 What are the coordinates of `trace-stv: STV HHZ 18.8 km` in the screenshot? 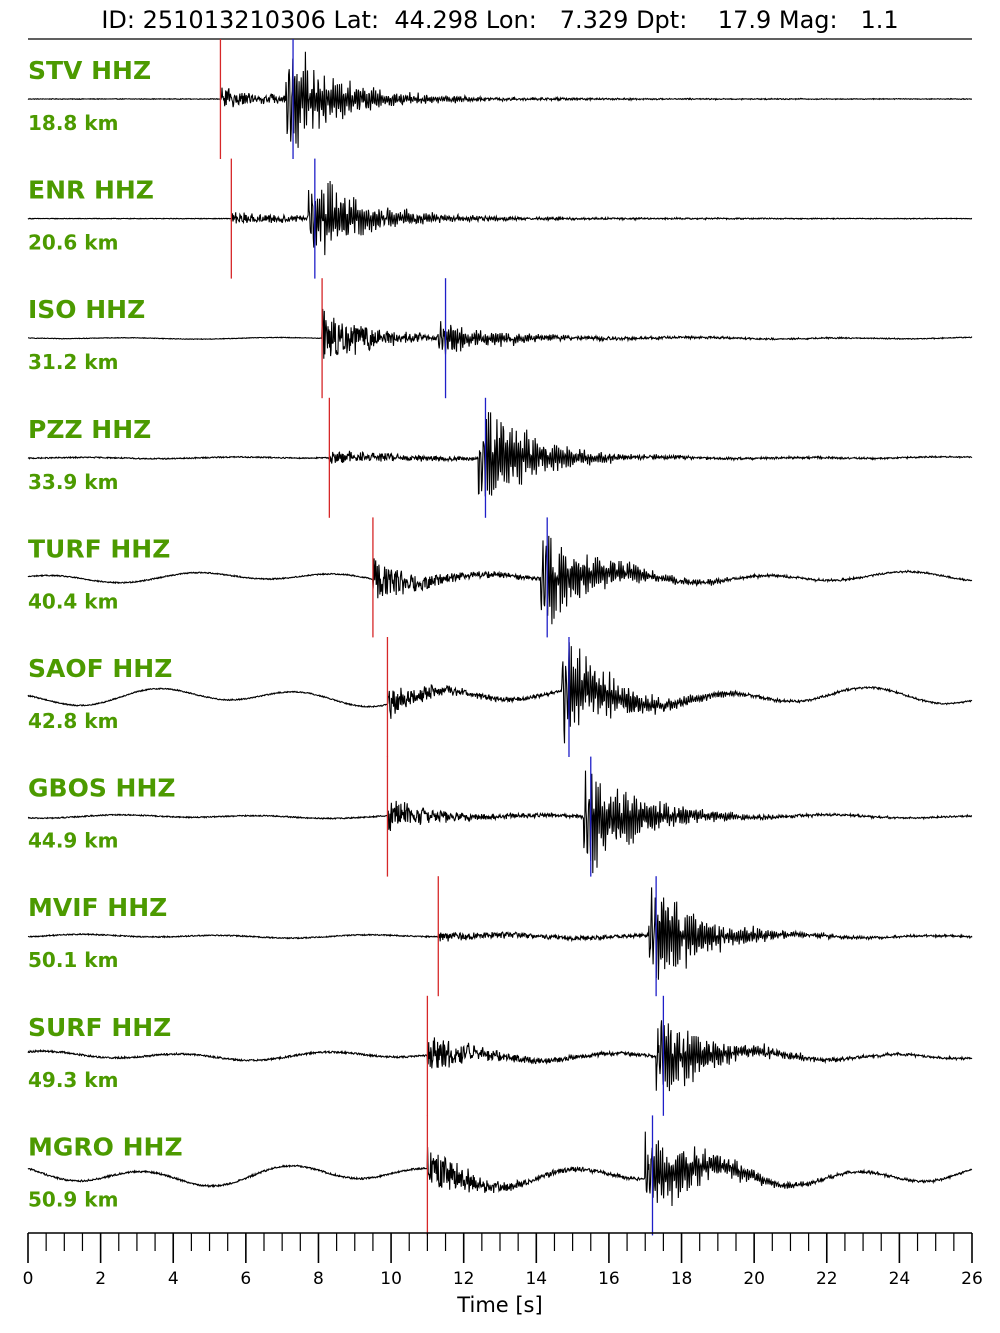 It's located at (499, 99).